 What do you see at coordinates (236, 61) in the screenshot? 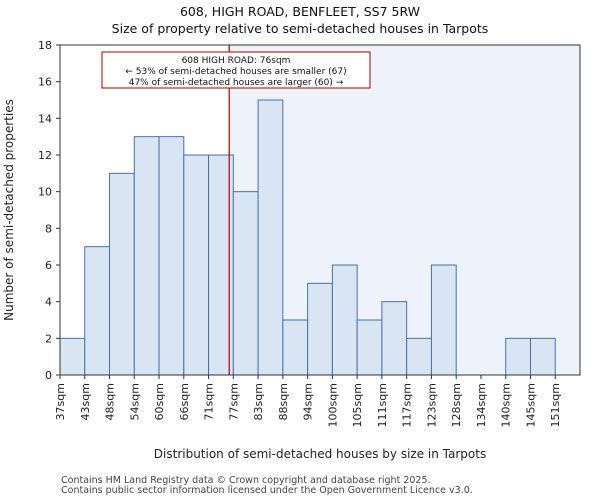
I see `annotation-title: 608 HIGH ROAD: 76sqm` at bounding box center [236, 61].